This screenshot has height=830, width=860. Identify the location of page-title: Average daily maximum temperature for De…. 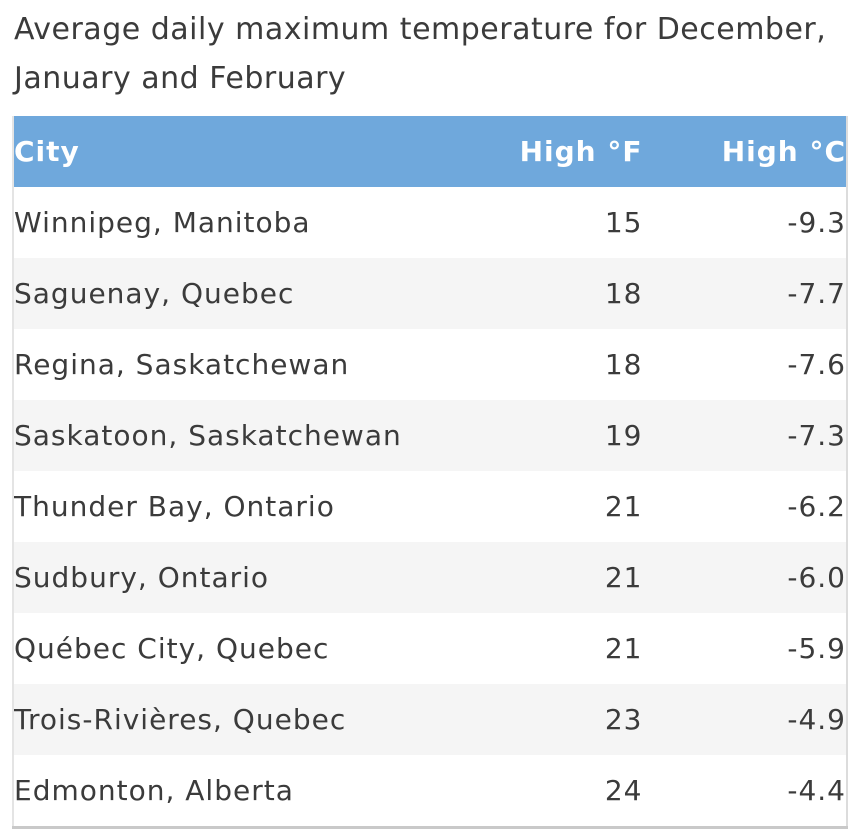
(420, 54).